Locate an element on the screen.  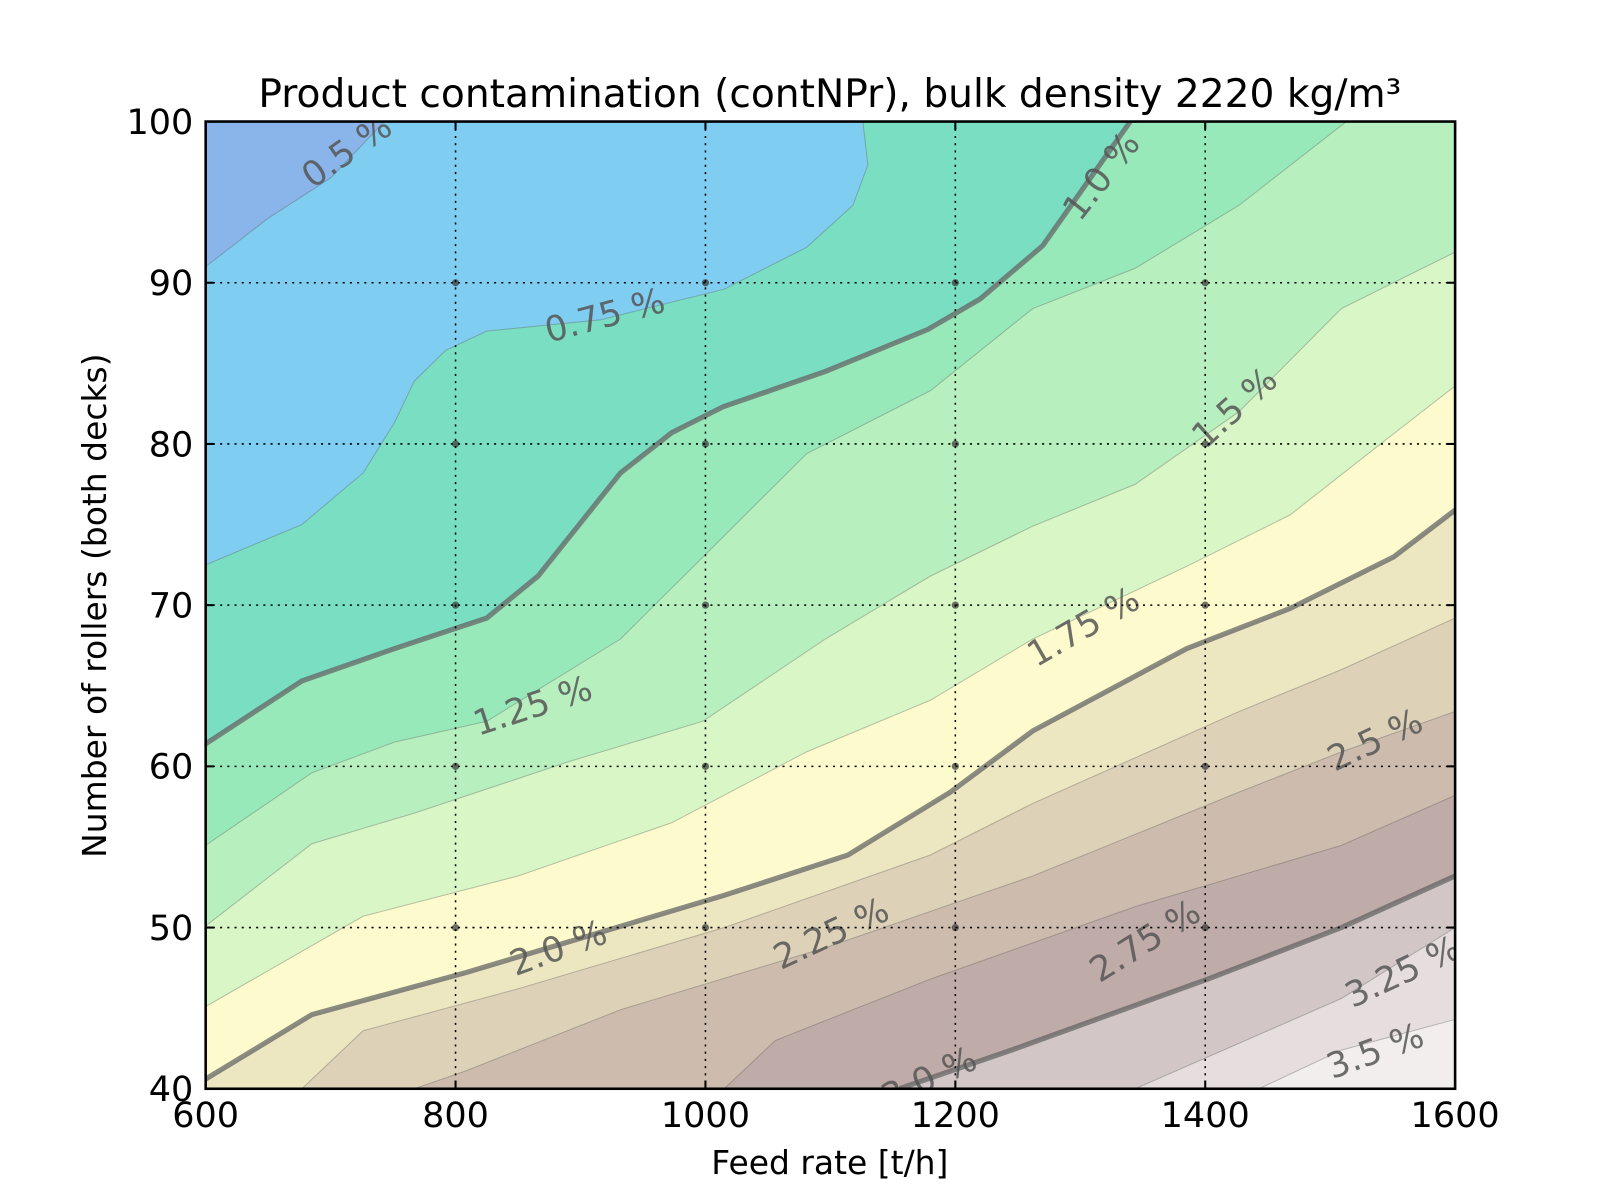
y-tick-label: 80 is located at coordinates (171, 444).